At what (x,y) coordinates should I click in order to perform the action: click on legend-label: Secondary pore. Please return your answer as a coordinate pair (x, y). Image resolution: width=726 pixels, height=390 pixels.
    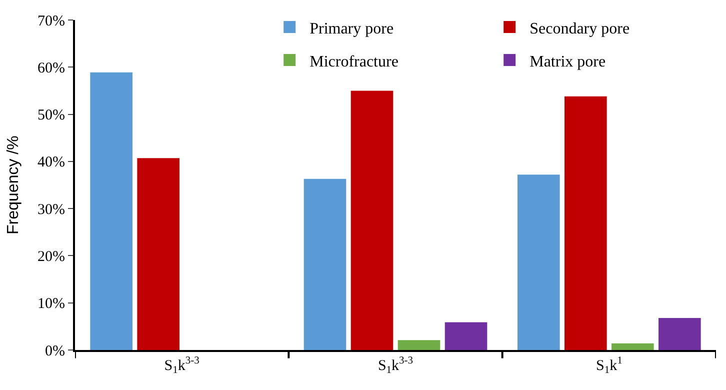
    Looking at the image, I should click on (580, 29).